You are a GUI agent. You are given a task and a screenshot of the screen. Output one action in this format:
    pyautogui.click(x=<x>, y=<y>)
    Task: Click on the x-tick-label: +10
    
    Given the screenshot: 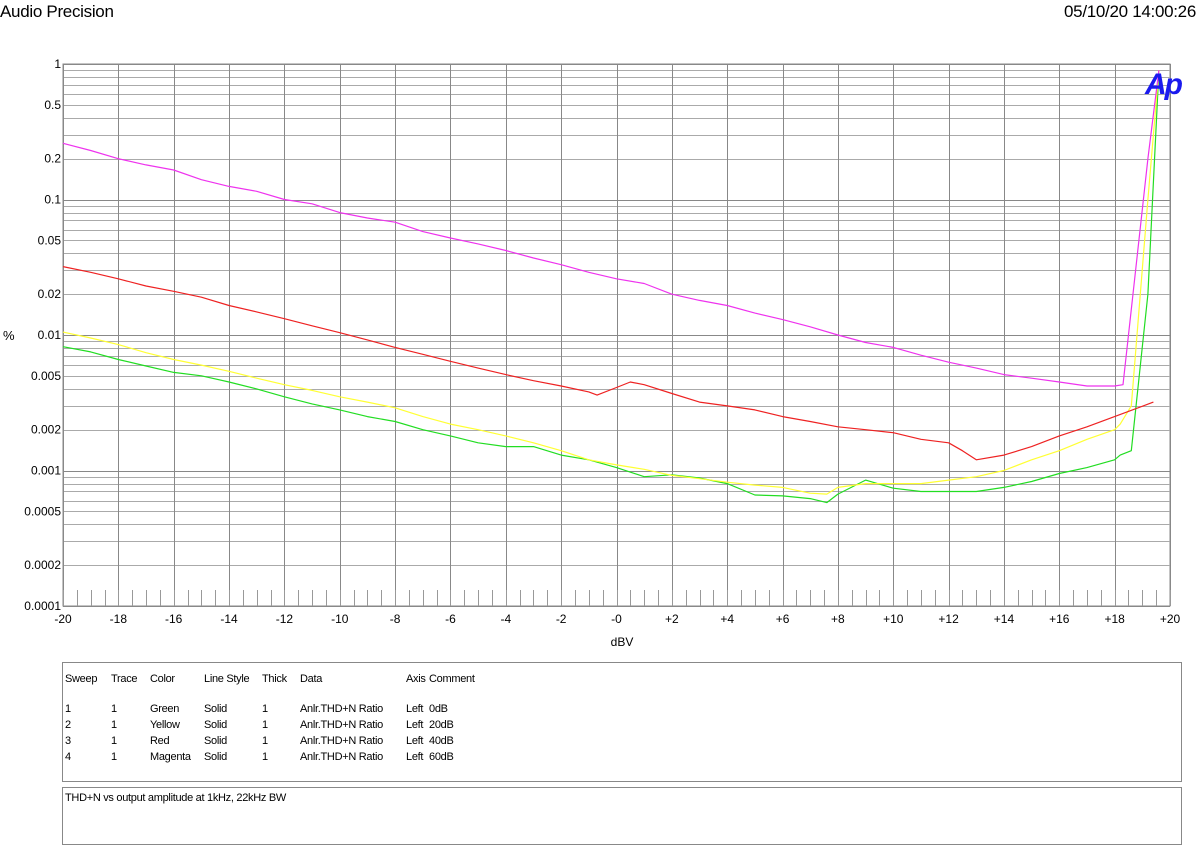 What is the action you would take?
    pyautogui.click(x=893, y=619)
    